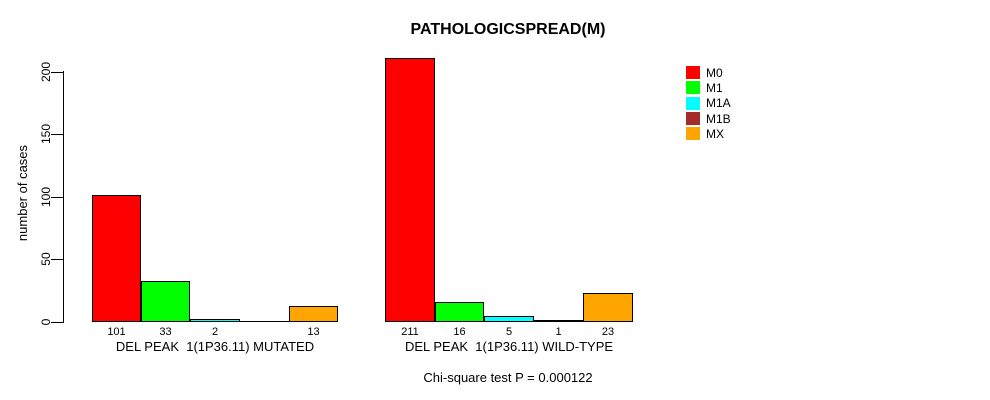 The width and height of the screenshot is (990, 400). I want to click on legend-label: M0, so click(714, 72).